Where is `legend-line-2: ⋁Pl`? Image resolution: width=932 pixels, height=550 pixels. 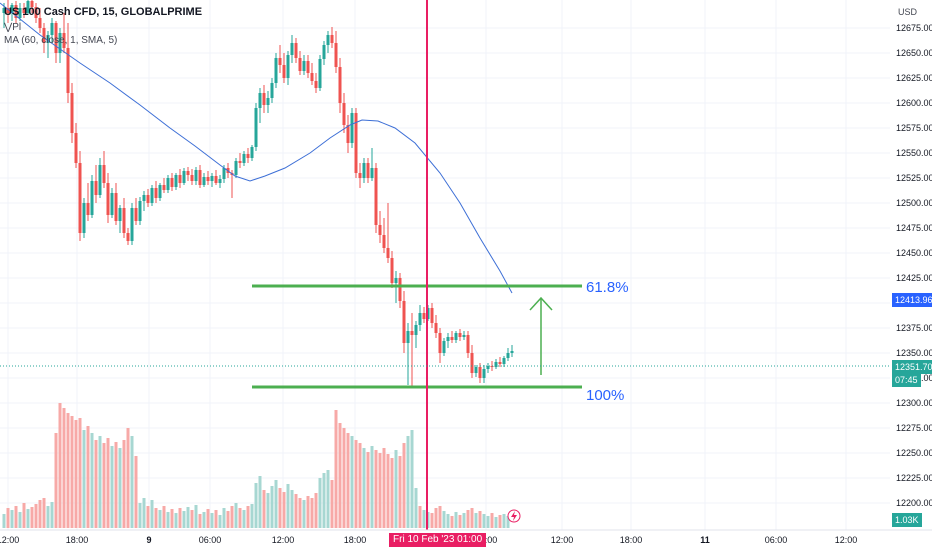 legend-line-2: ⋁Pl is located at coordinates (13, 27).